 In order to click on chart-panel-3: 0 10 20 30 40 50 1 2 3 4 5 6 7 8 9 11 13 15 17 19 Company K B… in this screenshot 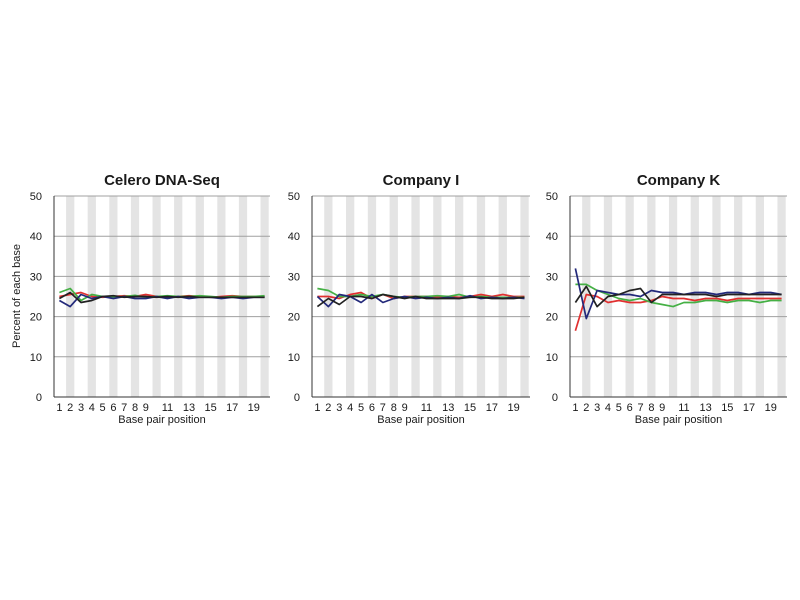, I will do `click(666, 299)`.